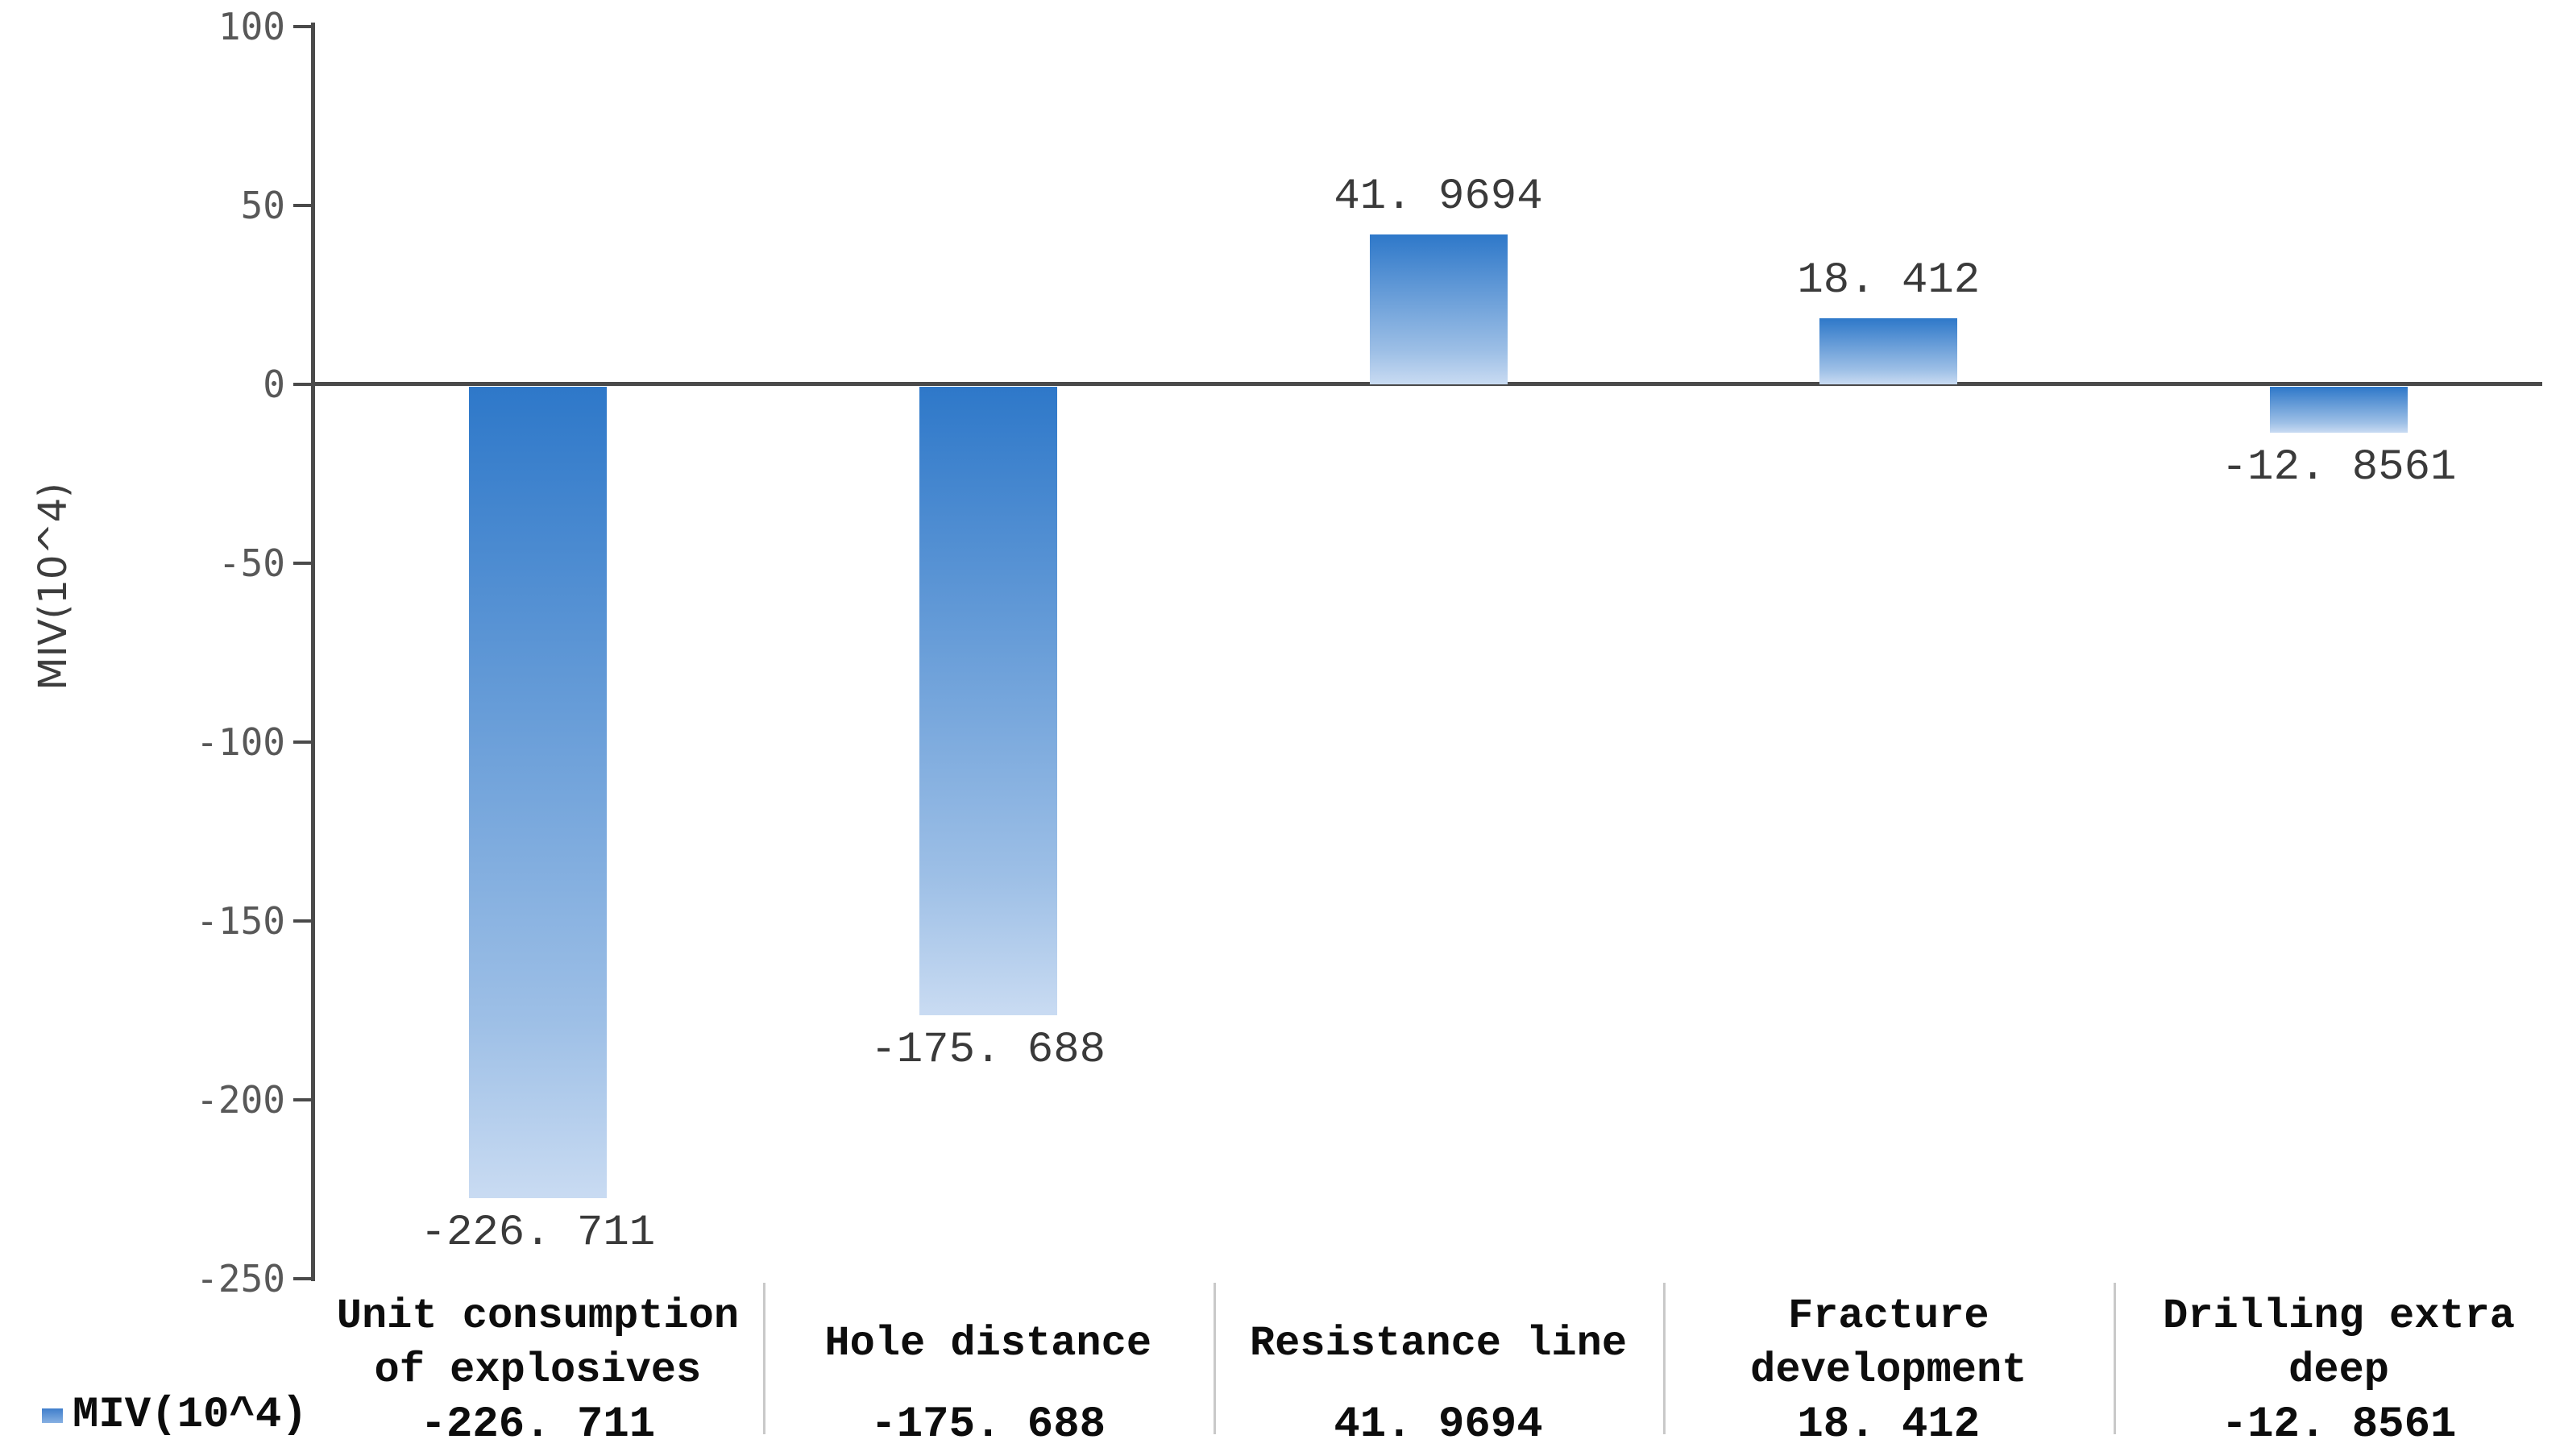 This screenshot has height=1456, width=2564. What do you see at coordinates (1438, 197) in the screenshot?
I see `bar-value-label: 41. 9694` at bounding box center [1438, 197].